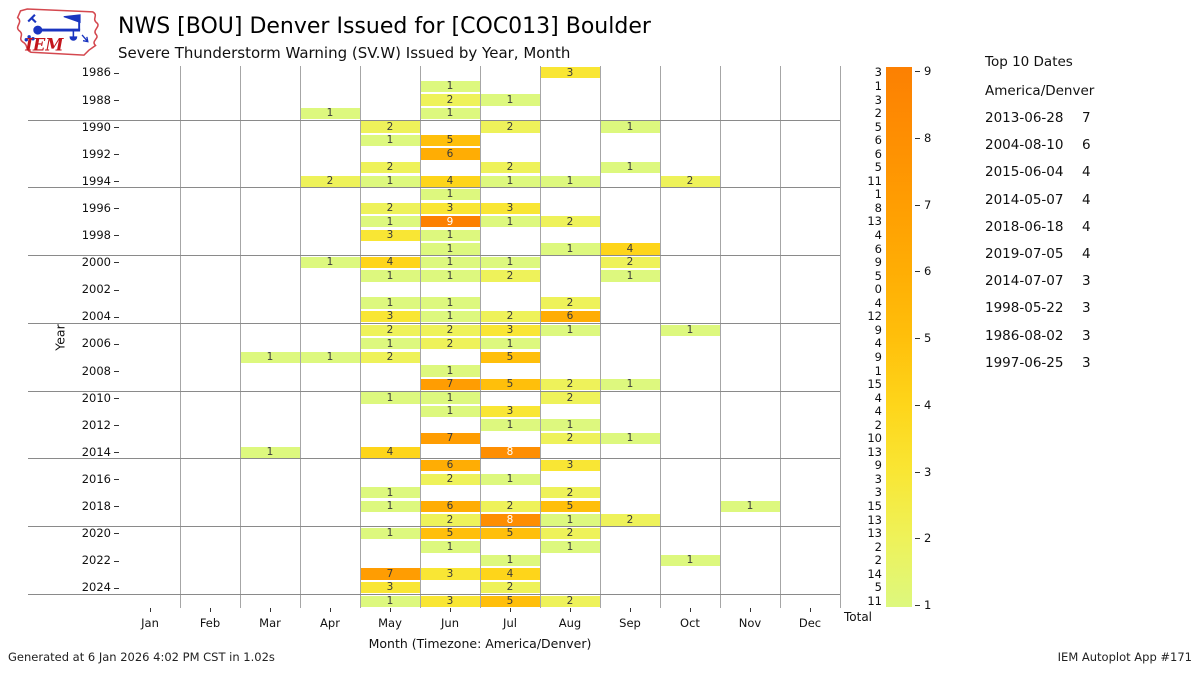 The width and height of the screenshot is (1200, 675). What do you see at coordinates (510, 520) in the screenshot?
I see `heatmap-cell: 8` at bounding box center [510, 520].